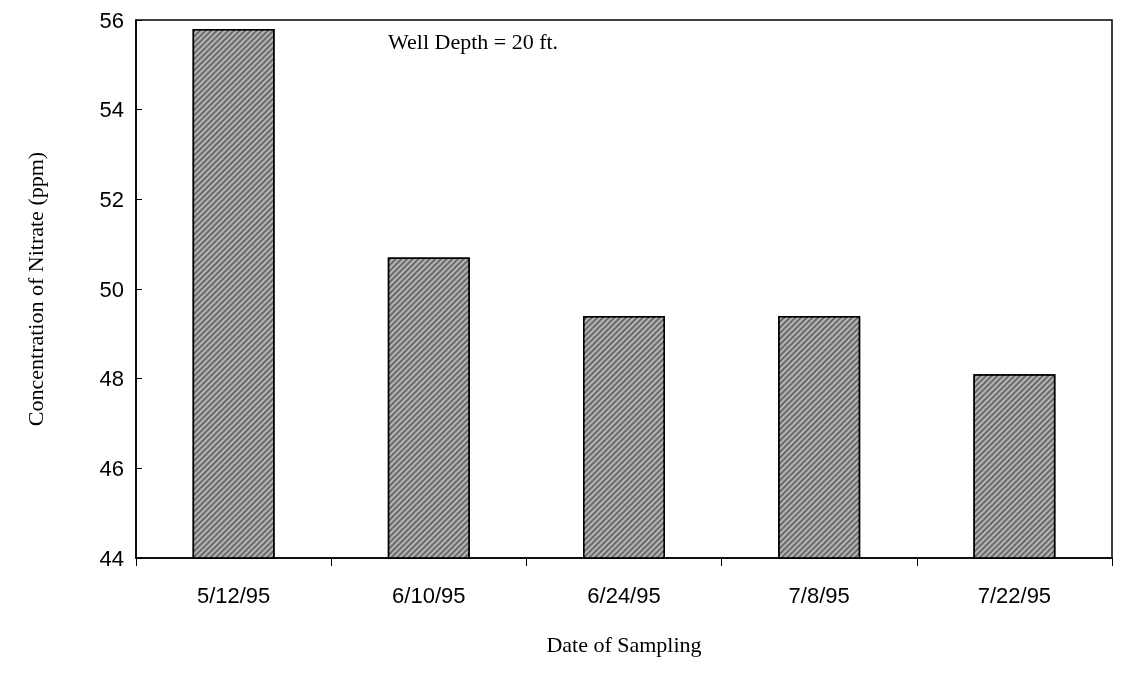 The height and width of the screenshot is (683, 1124). I want to click on y-tick-label: 48, so click(111, 379).